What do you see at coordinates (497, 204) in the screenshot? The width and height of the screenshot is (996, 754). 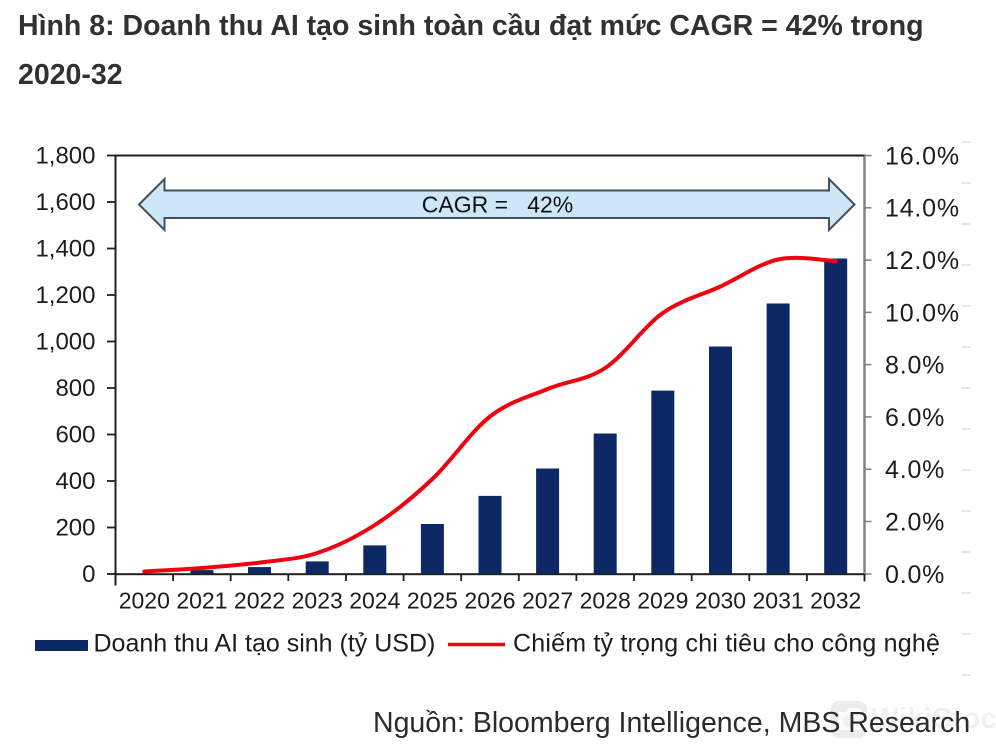 I see `svg-text: CAGR = 42%` at bounding box center [497, 204].